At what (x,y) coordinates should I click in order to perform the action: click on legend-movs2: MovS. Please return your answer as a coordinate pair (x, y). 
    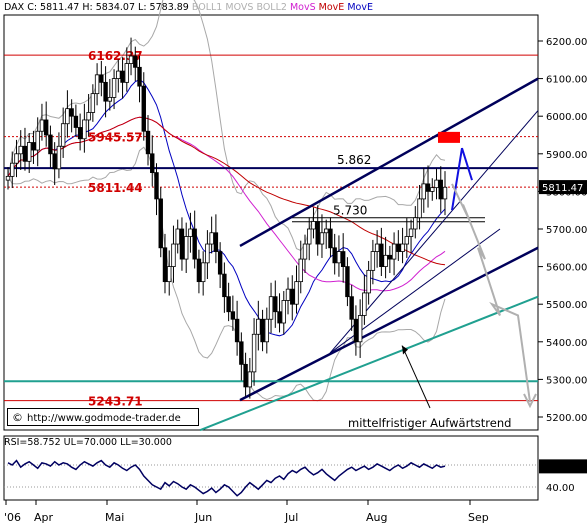
    Looking at the image, I should click on (302, 7).